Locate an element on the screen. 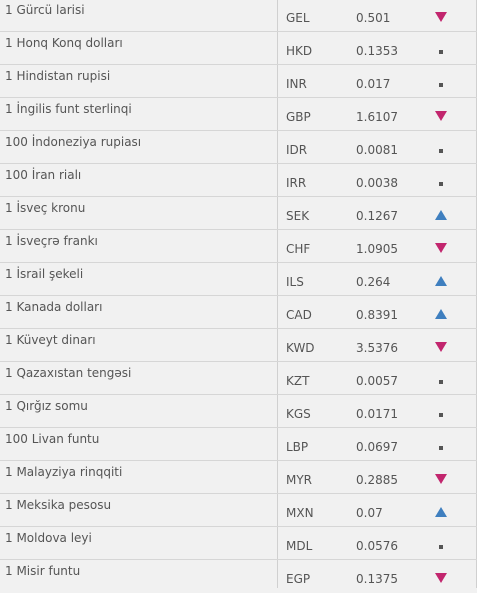  currency-rate: 0.8391 is located at coordinates (377, 315).